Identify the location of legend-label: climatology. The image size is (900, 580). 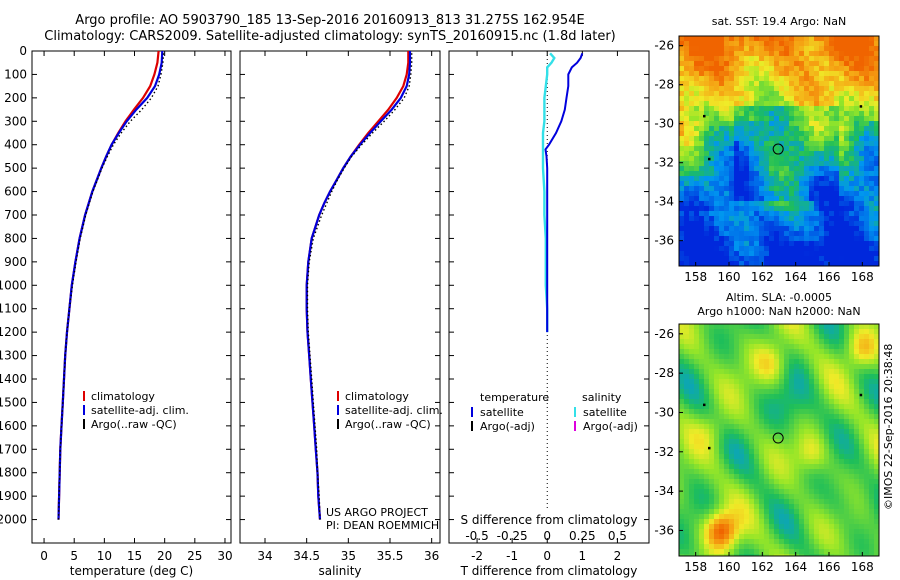
(123, 396).